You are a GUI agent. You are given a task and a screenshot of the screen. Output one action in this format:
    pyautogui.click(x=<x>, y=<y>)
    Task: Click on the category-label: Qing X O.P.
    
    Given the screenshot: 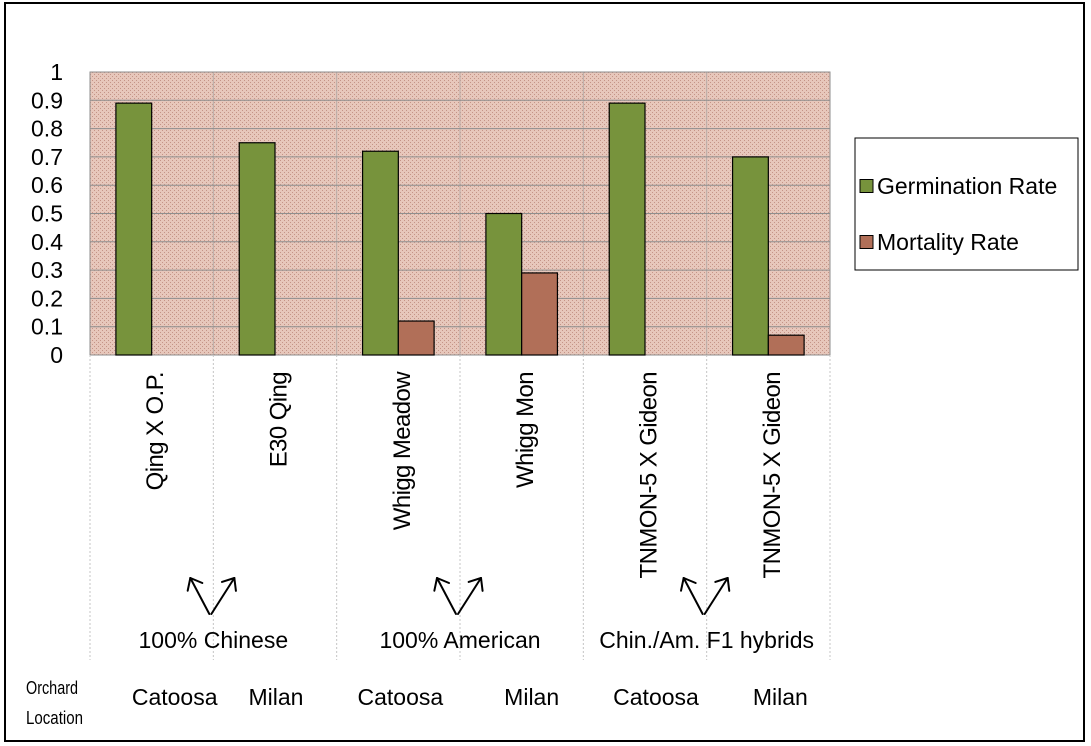 What is the action you would take?
    pyautogui.click(x=155, y=431)
    